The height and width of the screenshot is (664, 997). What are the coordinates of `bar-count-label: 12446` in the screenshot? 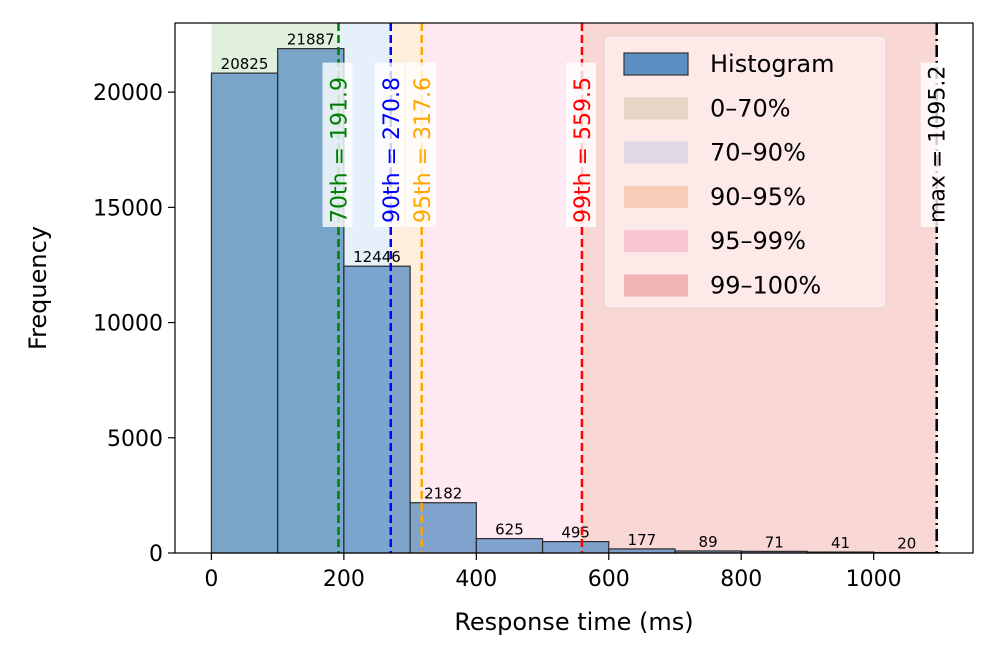 It's located at (377, 257).